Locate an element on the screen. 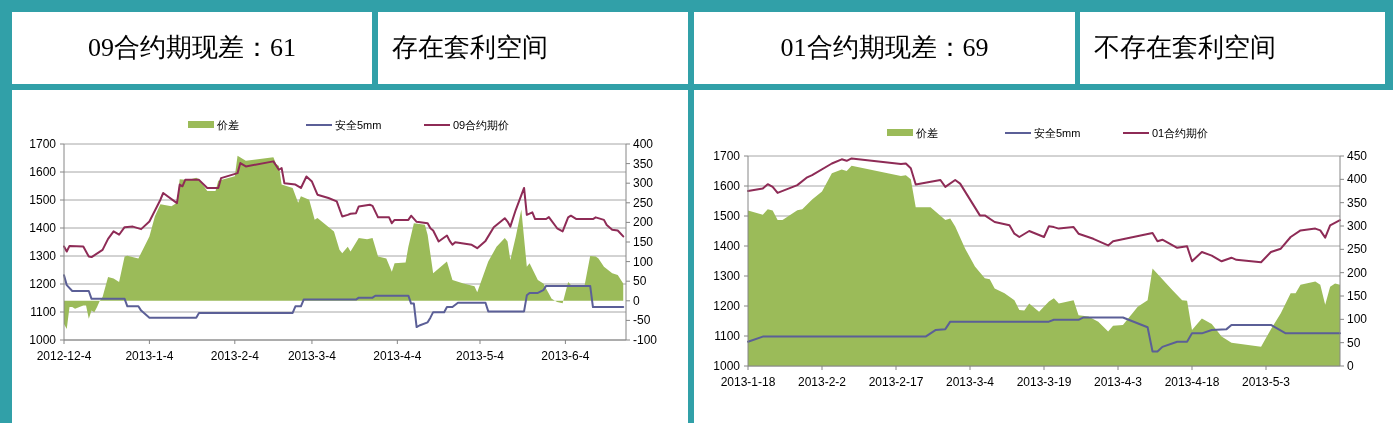 Image resolution: width=1393 pixels, height=423 pixels. chart-subtitle: 不存在套利空间 is located at coordinates (1185, 47).